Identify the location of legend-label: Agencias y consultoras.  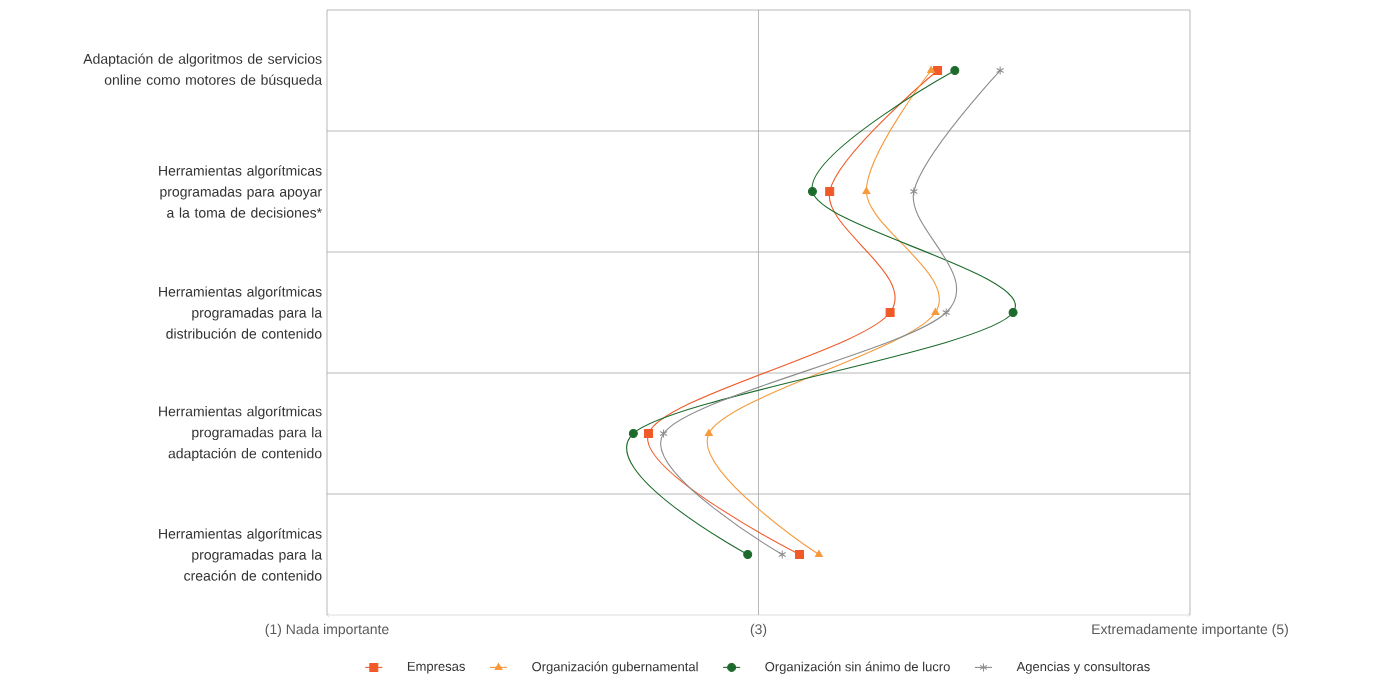
(1083, 667).